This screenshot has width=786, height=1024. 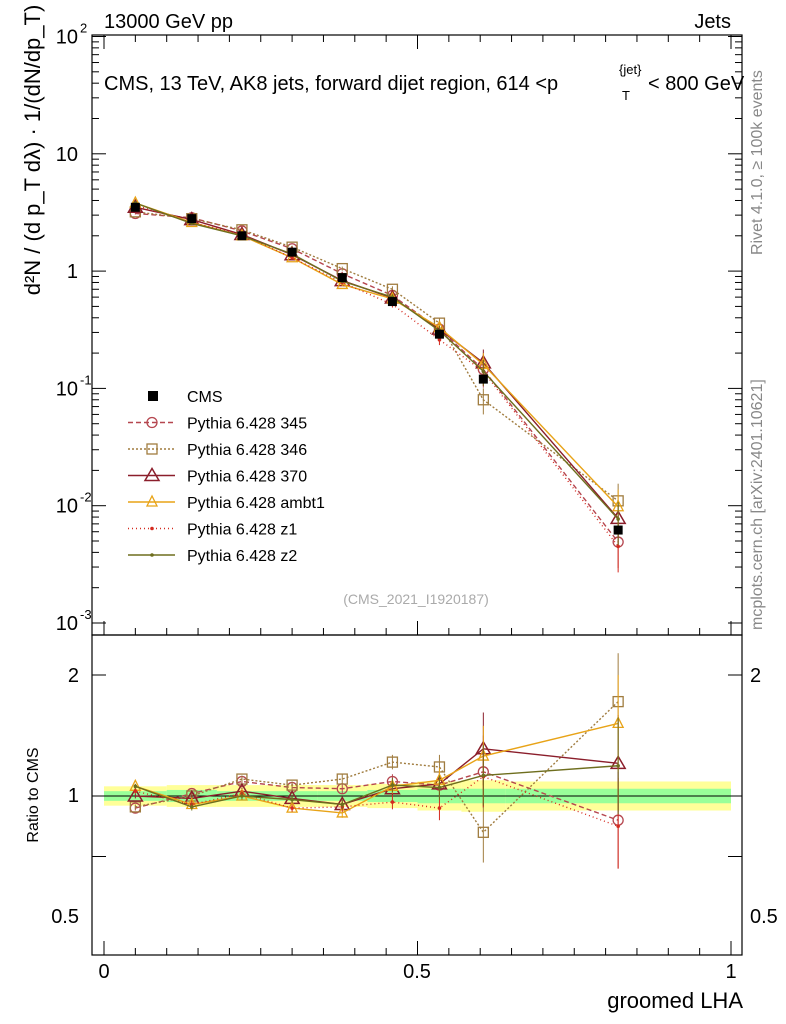 I want to click on legend-label: Pythia 6.428 370, so click(x=247, y=477).